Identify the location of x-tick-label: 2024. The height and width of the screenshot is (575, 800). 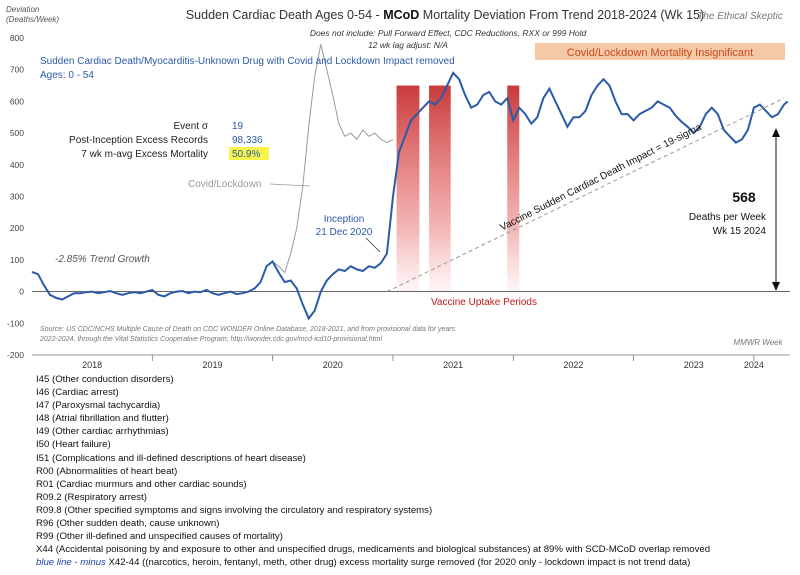
(754, 365).